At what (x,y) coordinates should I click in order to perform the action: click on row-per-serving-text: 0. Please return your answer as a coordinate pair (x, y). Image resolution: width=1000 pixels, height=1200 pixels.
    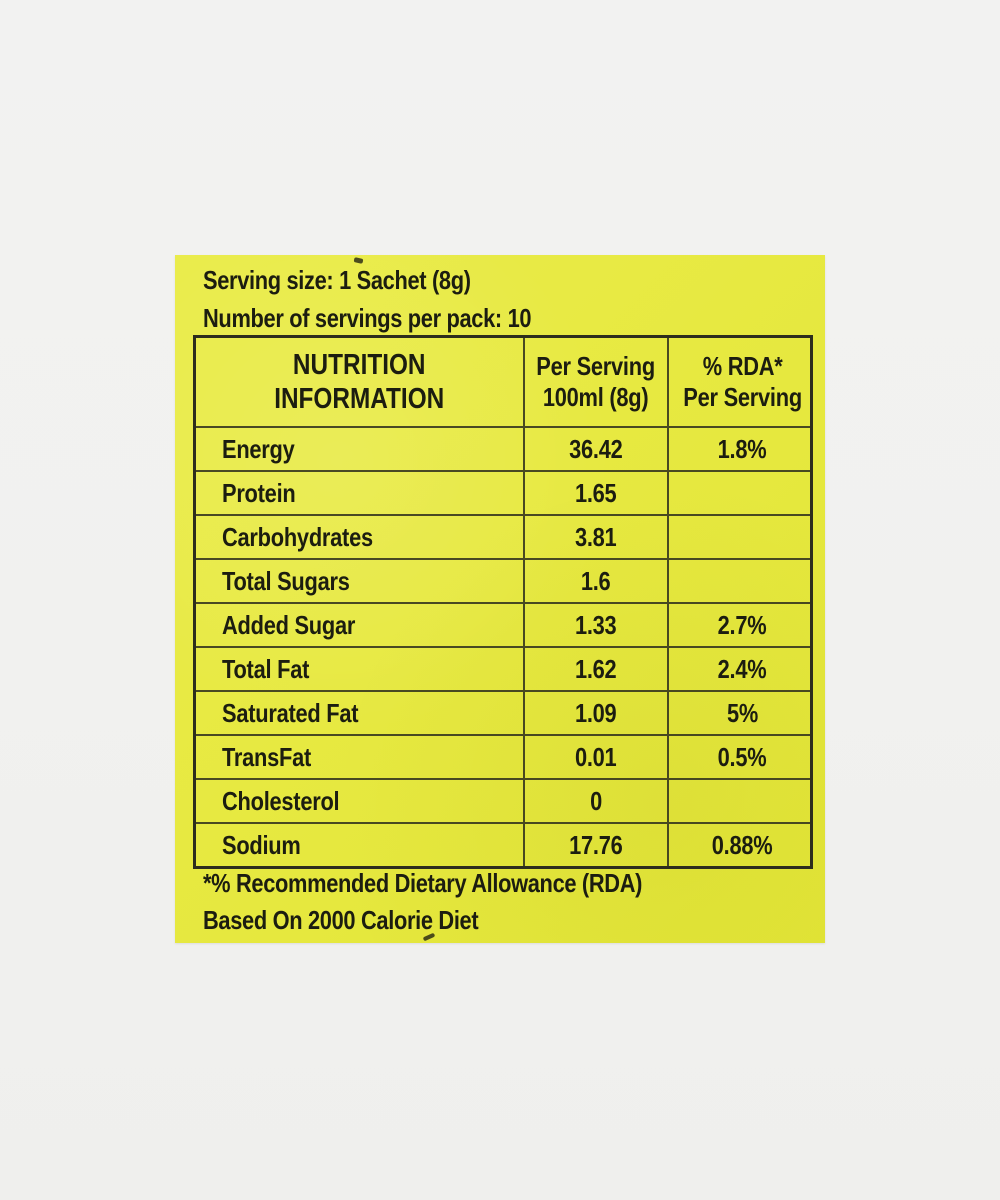
    Looking at the image, I should click on (596, 800).